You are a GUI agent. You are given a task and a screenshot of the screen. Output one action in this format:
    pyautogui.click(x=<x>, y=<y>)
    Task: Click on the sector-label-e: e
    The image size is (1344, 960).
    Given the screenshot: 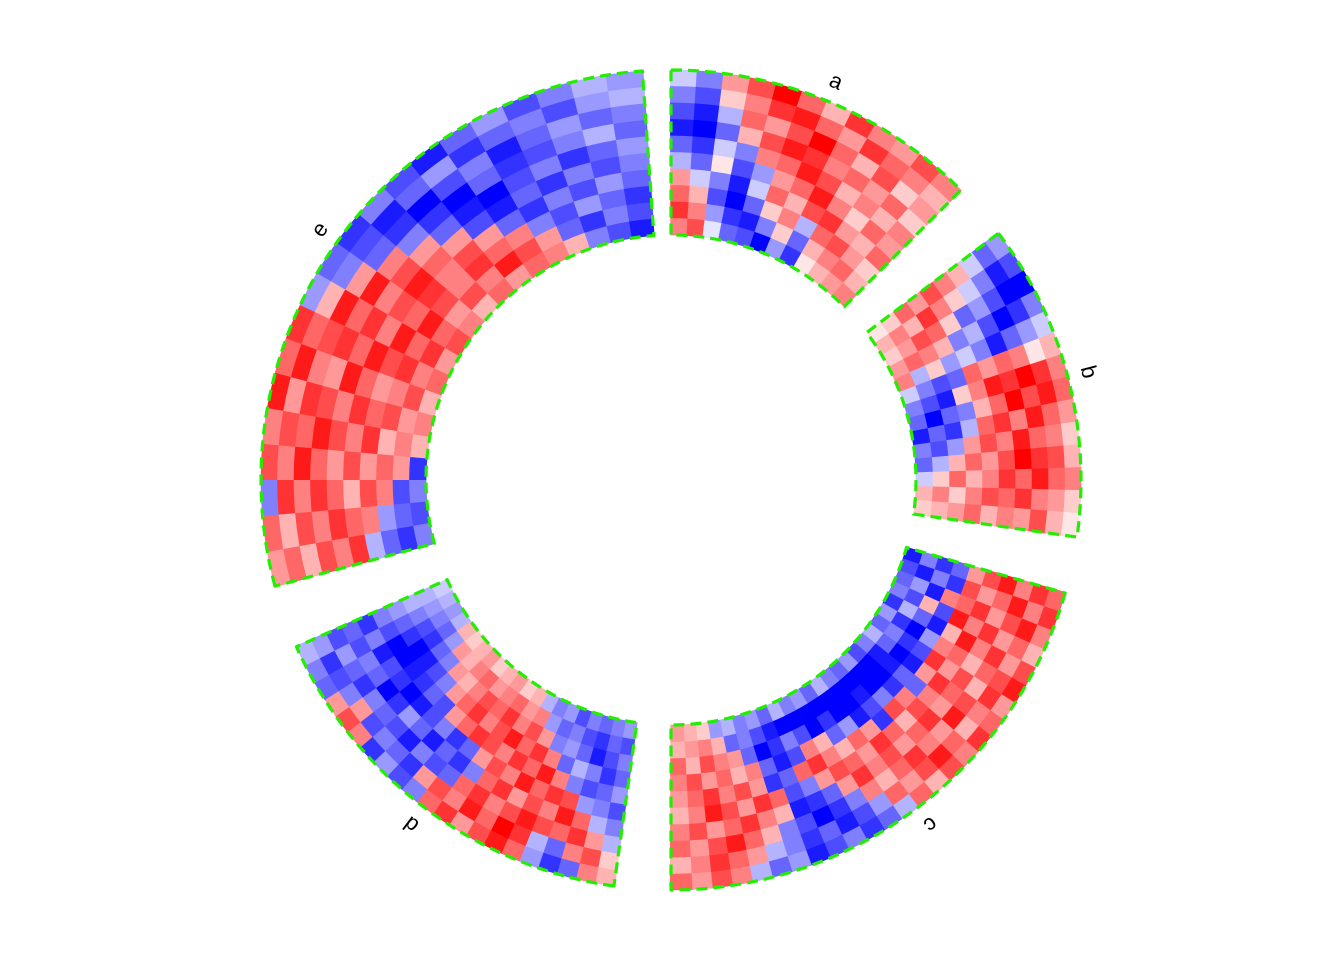 What is the action you would take?
    pyautogui.click(x=319, y=229)
    